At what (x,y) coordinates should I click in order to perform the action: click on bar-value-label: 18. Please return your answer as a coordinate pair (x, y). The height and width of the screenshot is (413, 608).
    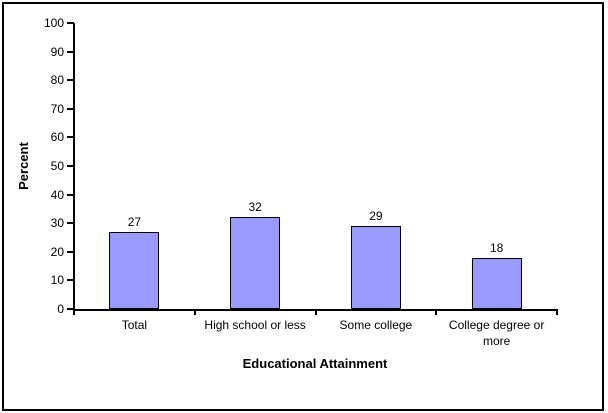
    Looking at the image, I should click on (496, 248).